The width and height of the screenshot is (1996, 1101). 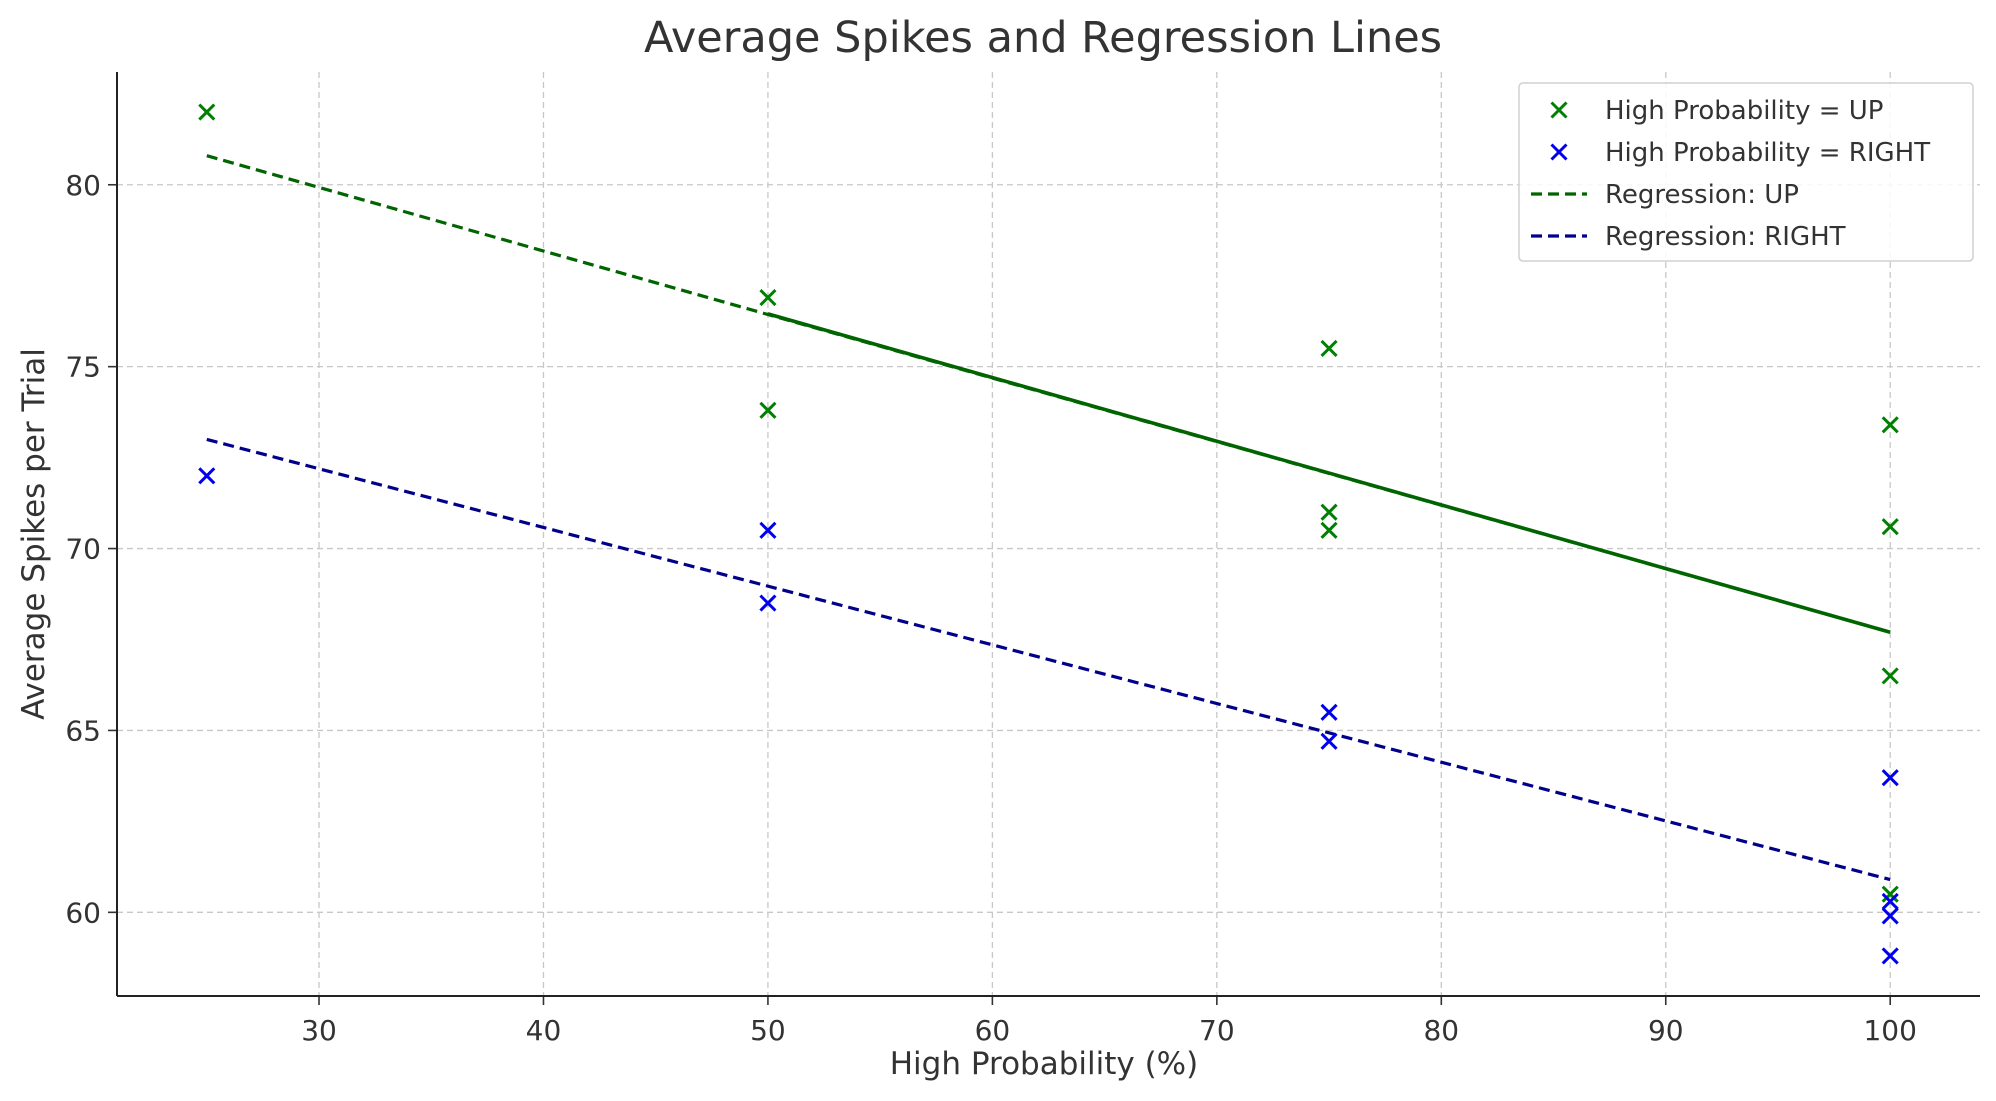 I want to click on x-tick-label: 30, so click(x=319, y=1030).